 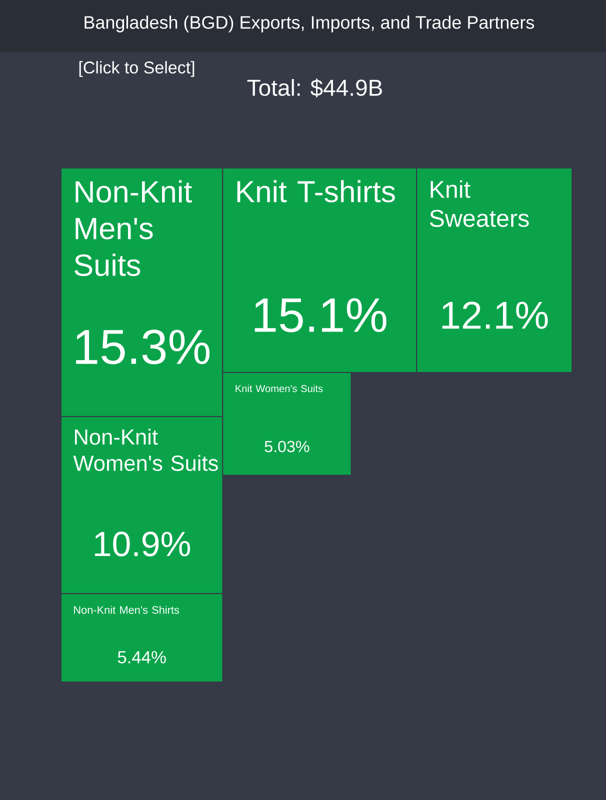 I want to click on data-label: 5.03%, so click(x=287, y=446).